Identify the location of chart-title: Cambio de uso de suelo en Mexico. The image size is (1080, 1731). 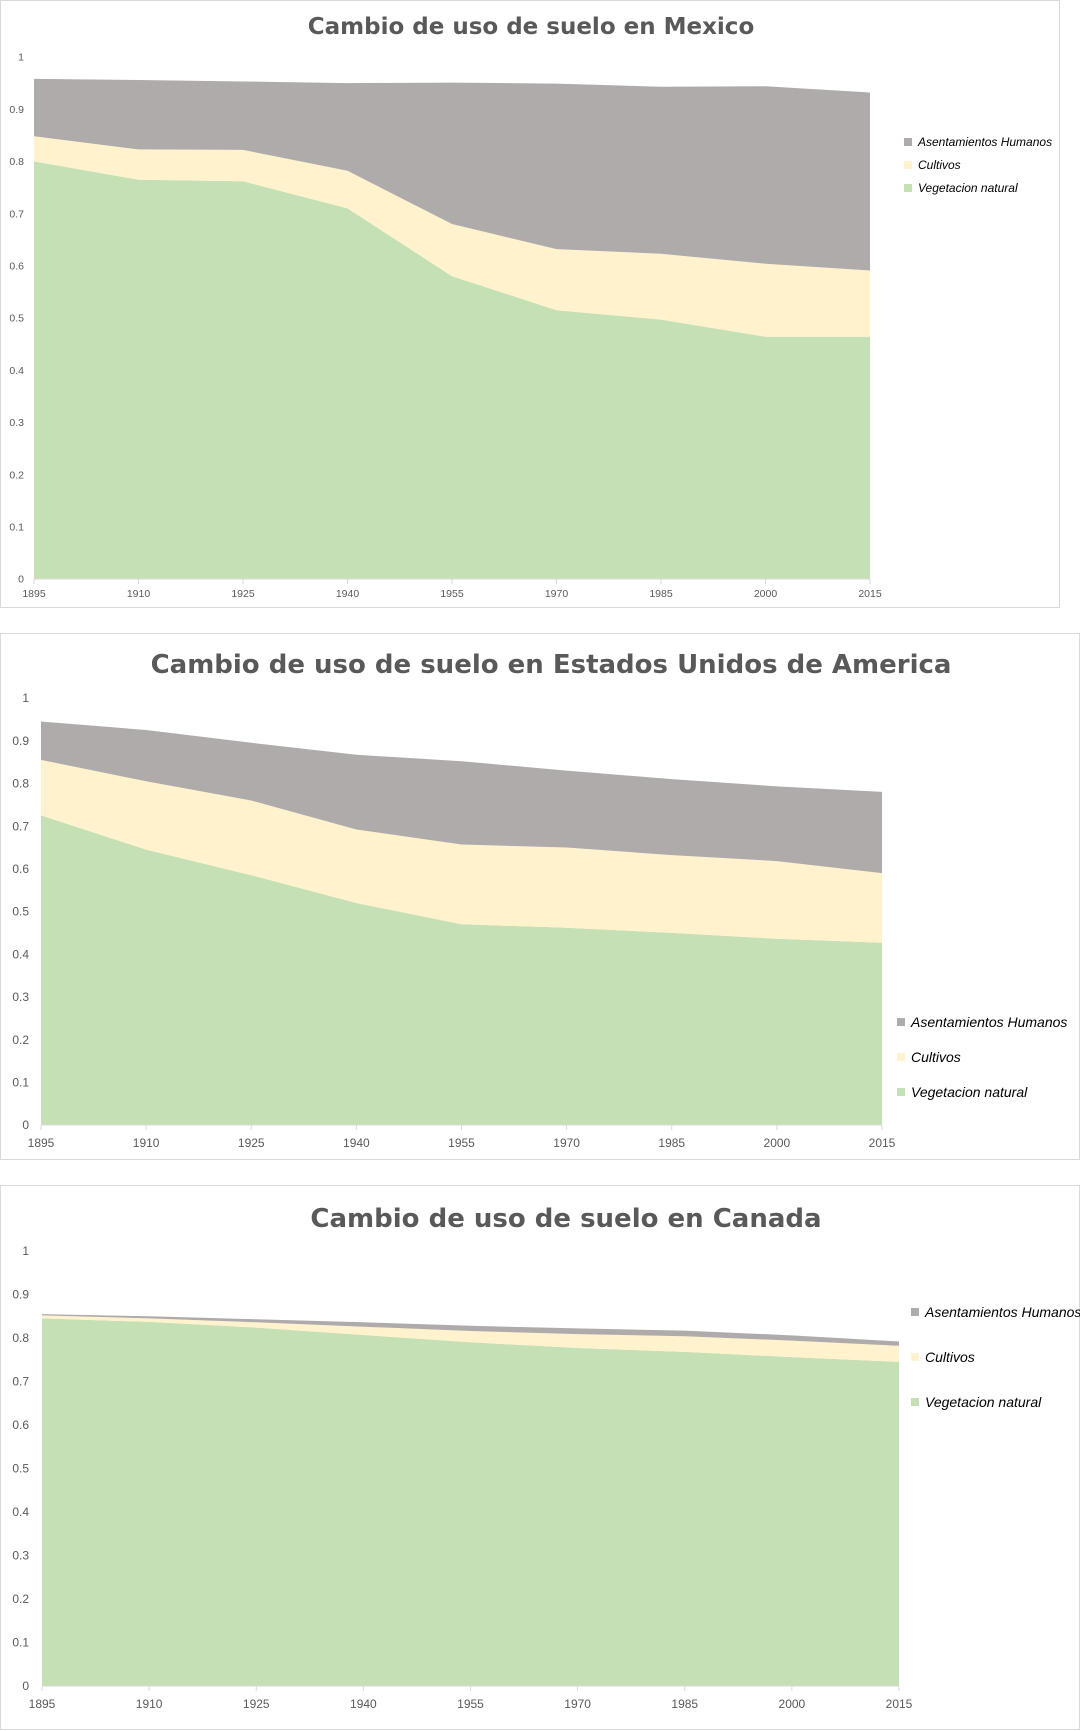
(531, 27).